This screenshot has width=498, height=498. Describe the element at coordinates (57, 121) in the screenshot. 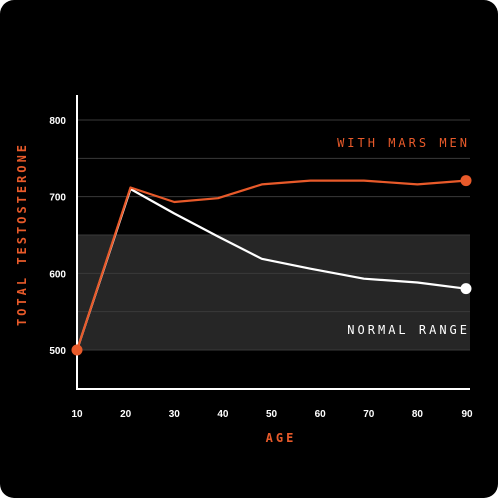

I see `y-tick-label: 800` at that location.